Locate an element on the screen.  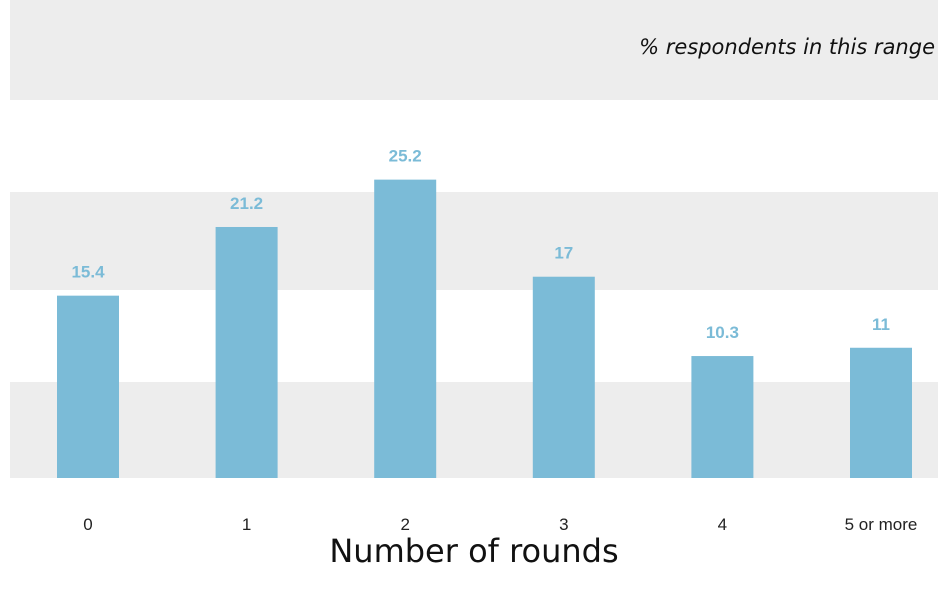
x-tick-labels: 0 1 2 3 4 5 or more is located at coordinates (500, 524).